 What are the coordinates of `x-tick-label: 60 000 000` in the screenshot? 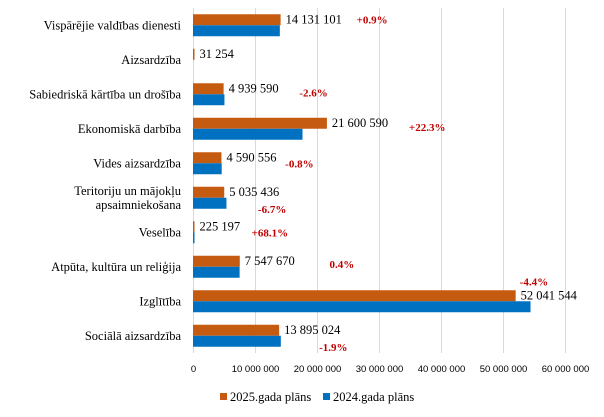 It's located at (566, 369).